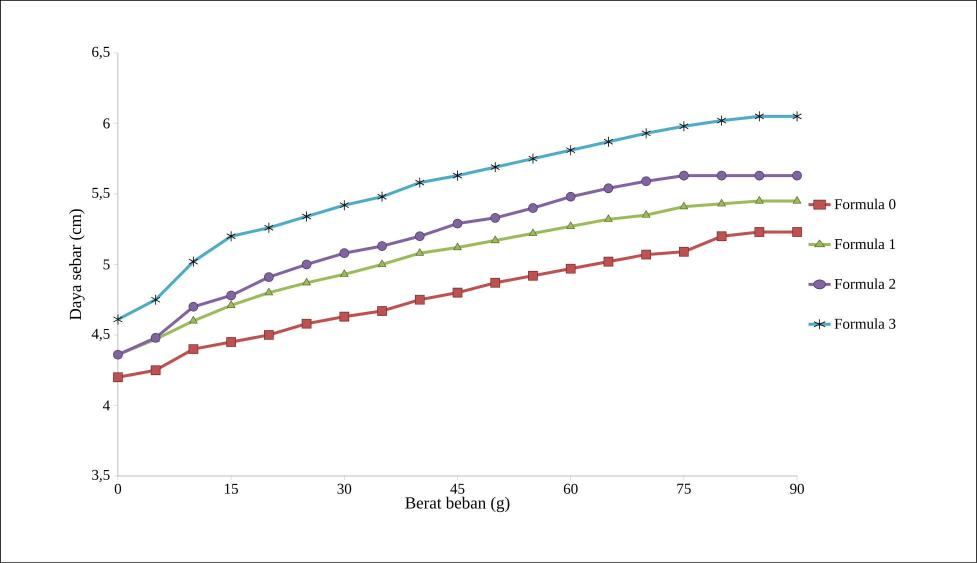 The height and width of the screenshot is (563, 977). What do you see at coordinates (118, 489) in the screenshot?
I see `x-tick-label: 0` at bounding box center [118, 489].